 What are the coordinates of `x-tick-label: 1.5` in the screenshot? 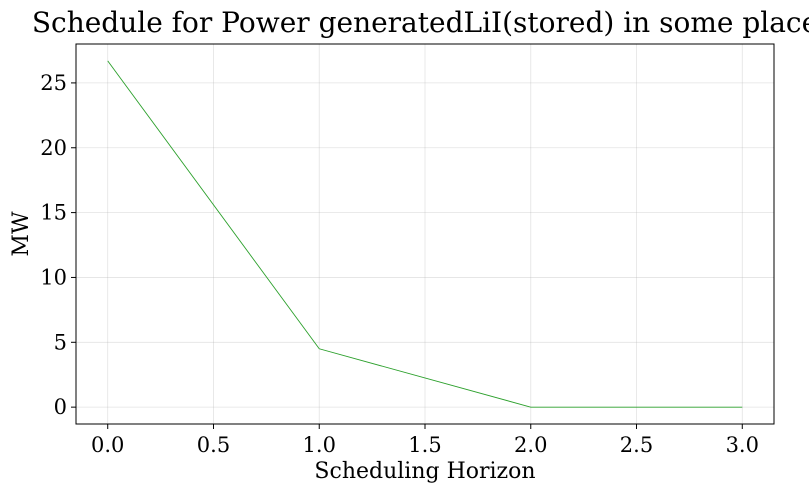 It's located at (424, 445).